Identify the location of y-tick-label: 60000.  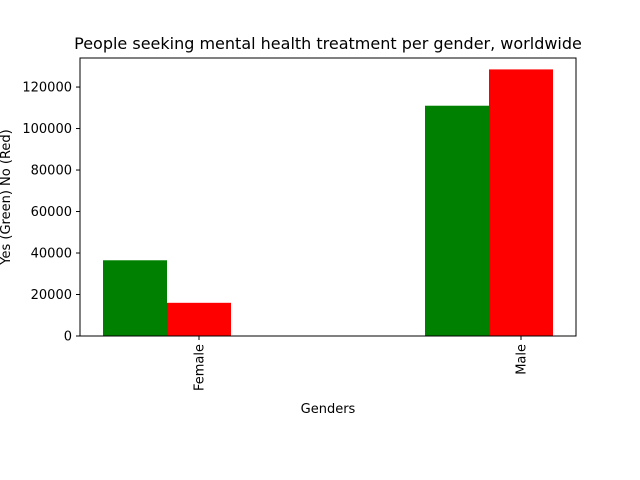
(51, 212).